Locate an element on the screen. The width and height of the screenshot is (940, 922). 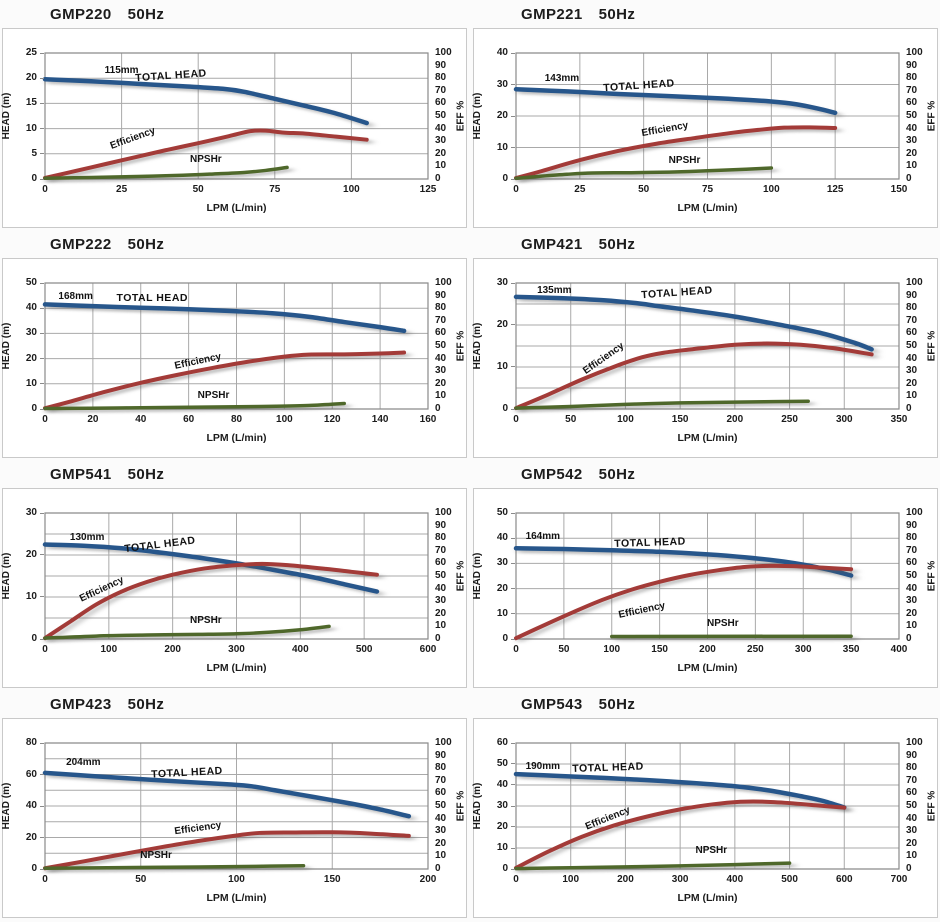
total-head-label: TOTAL HEAD is located at coordinates (152, 297).